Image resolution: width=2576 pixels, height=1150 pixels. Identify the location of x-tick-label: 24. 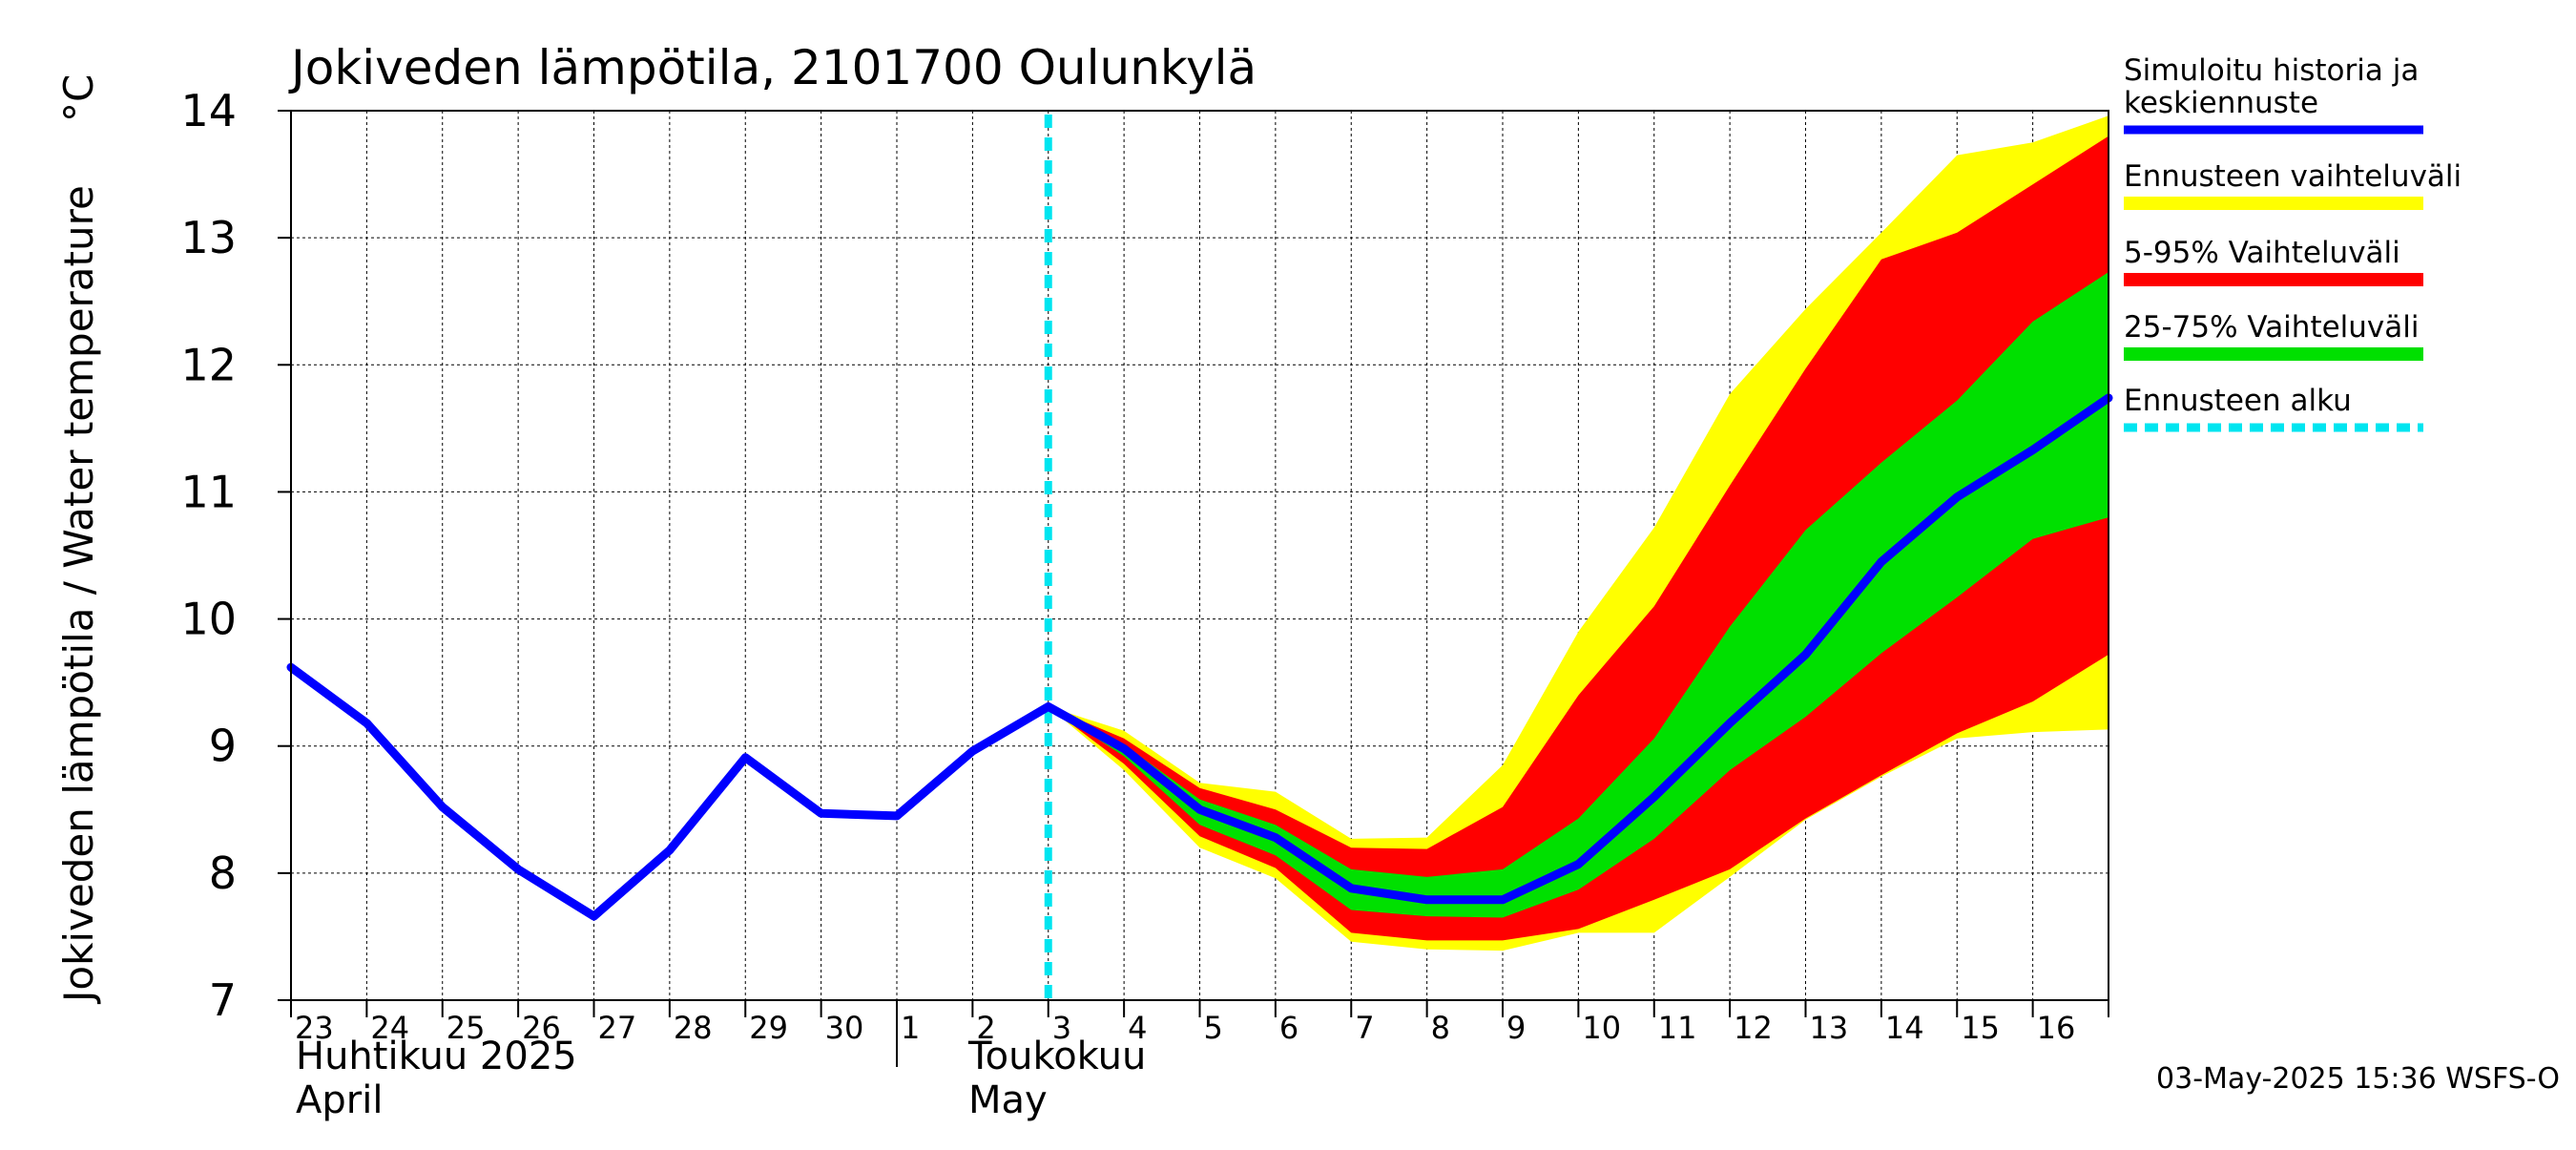
(389, 1028).